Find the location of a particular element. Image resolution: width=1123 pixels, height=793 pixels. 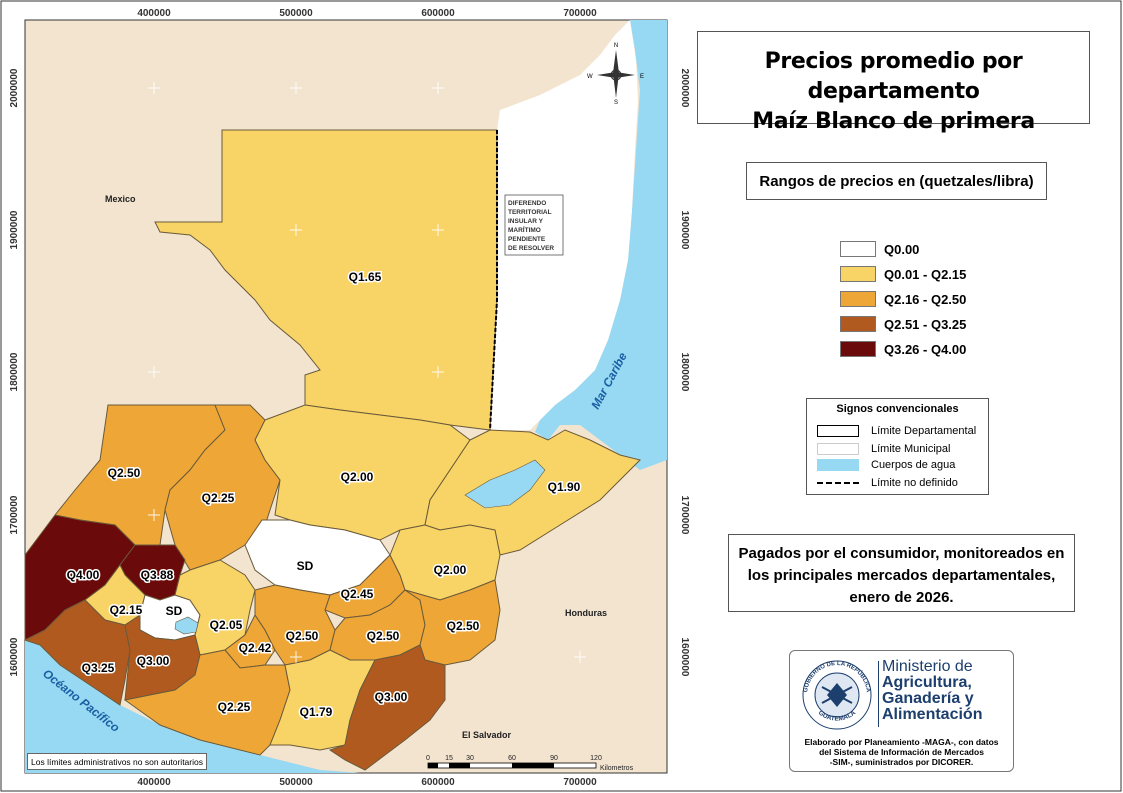

label-san-marcos: Q4.00 is located at coordinates (83, 575).